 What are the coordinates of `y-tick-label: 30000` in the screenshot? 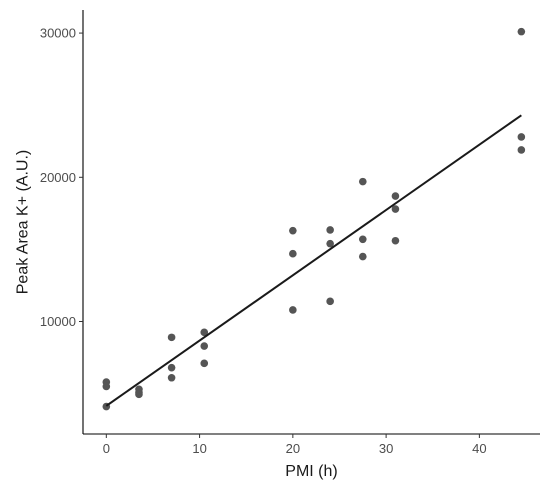 It's located at (58, 33).